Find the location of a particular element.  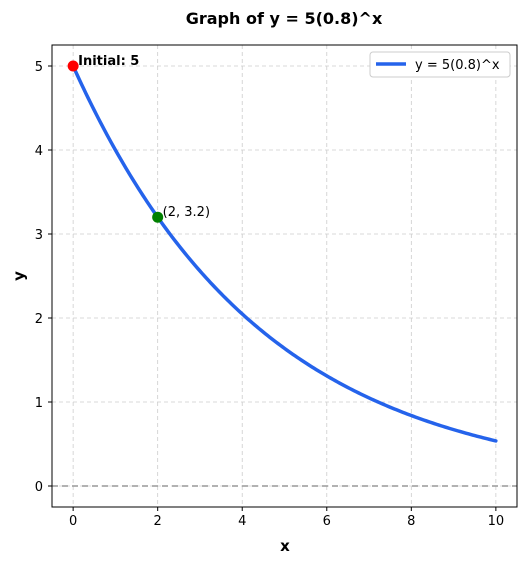

y-tick-label: 3 is located at coordinates (39, 235).